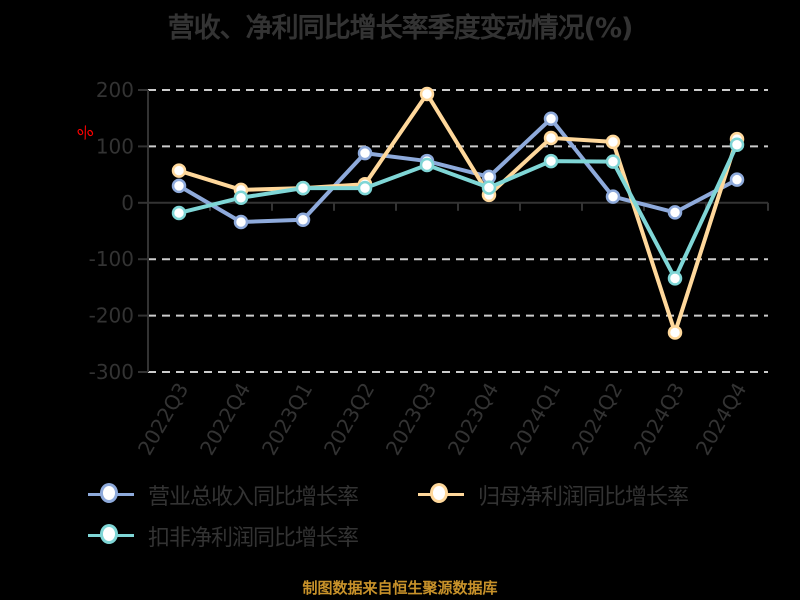 The width and height of the screenshot is (800, 600). Describe the element at coordinates (287, 419) in the screenshot. I see `x-tick-label: 2023Q1` at that location.